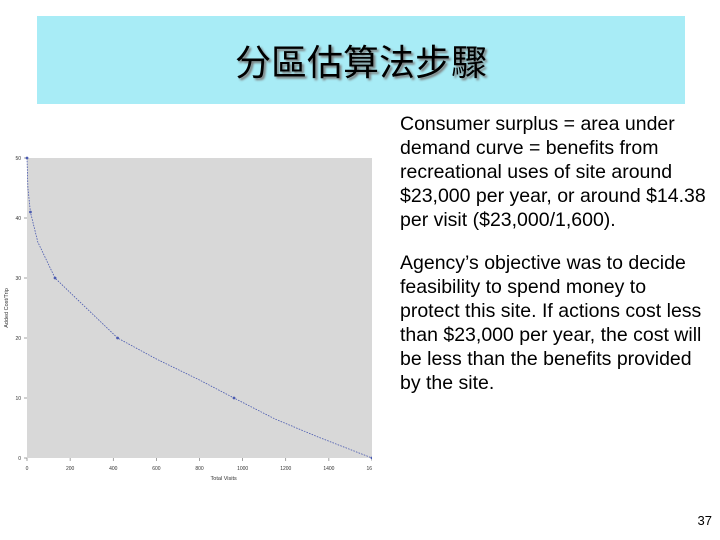  What do you see at coordinates (199, 469) in the screenshot?
I see `x-tick-label: 800` at bounding box center [199, 469].